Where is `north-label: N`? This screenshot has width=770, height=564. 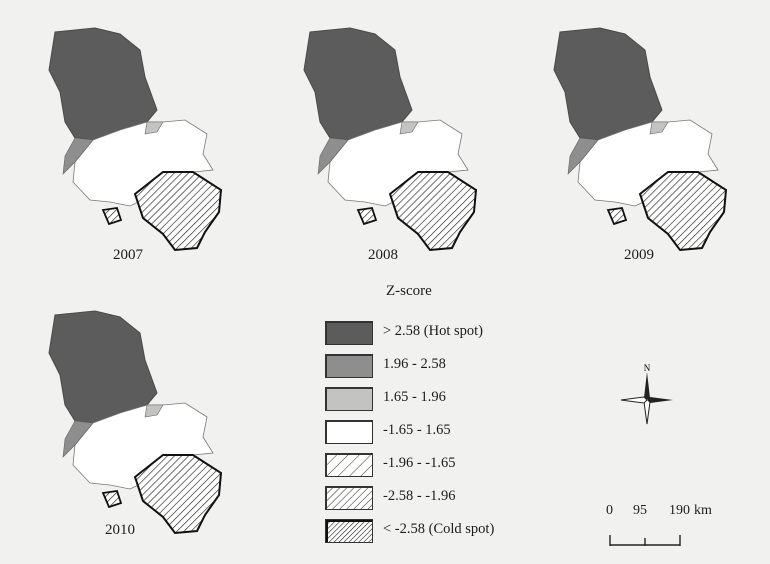 north-label: N is located at coordinates (647, 368).